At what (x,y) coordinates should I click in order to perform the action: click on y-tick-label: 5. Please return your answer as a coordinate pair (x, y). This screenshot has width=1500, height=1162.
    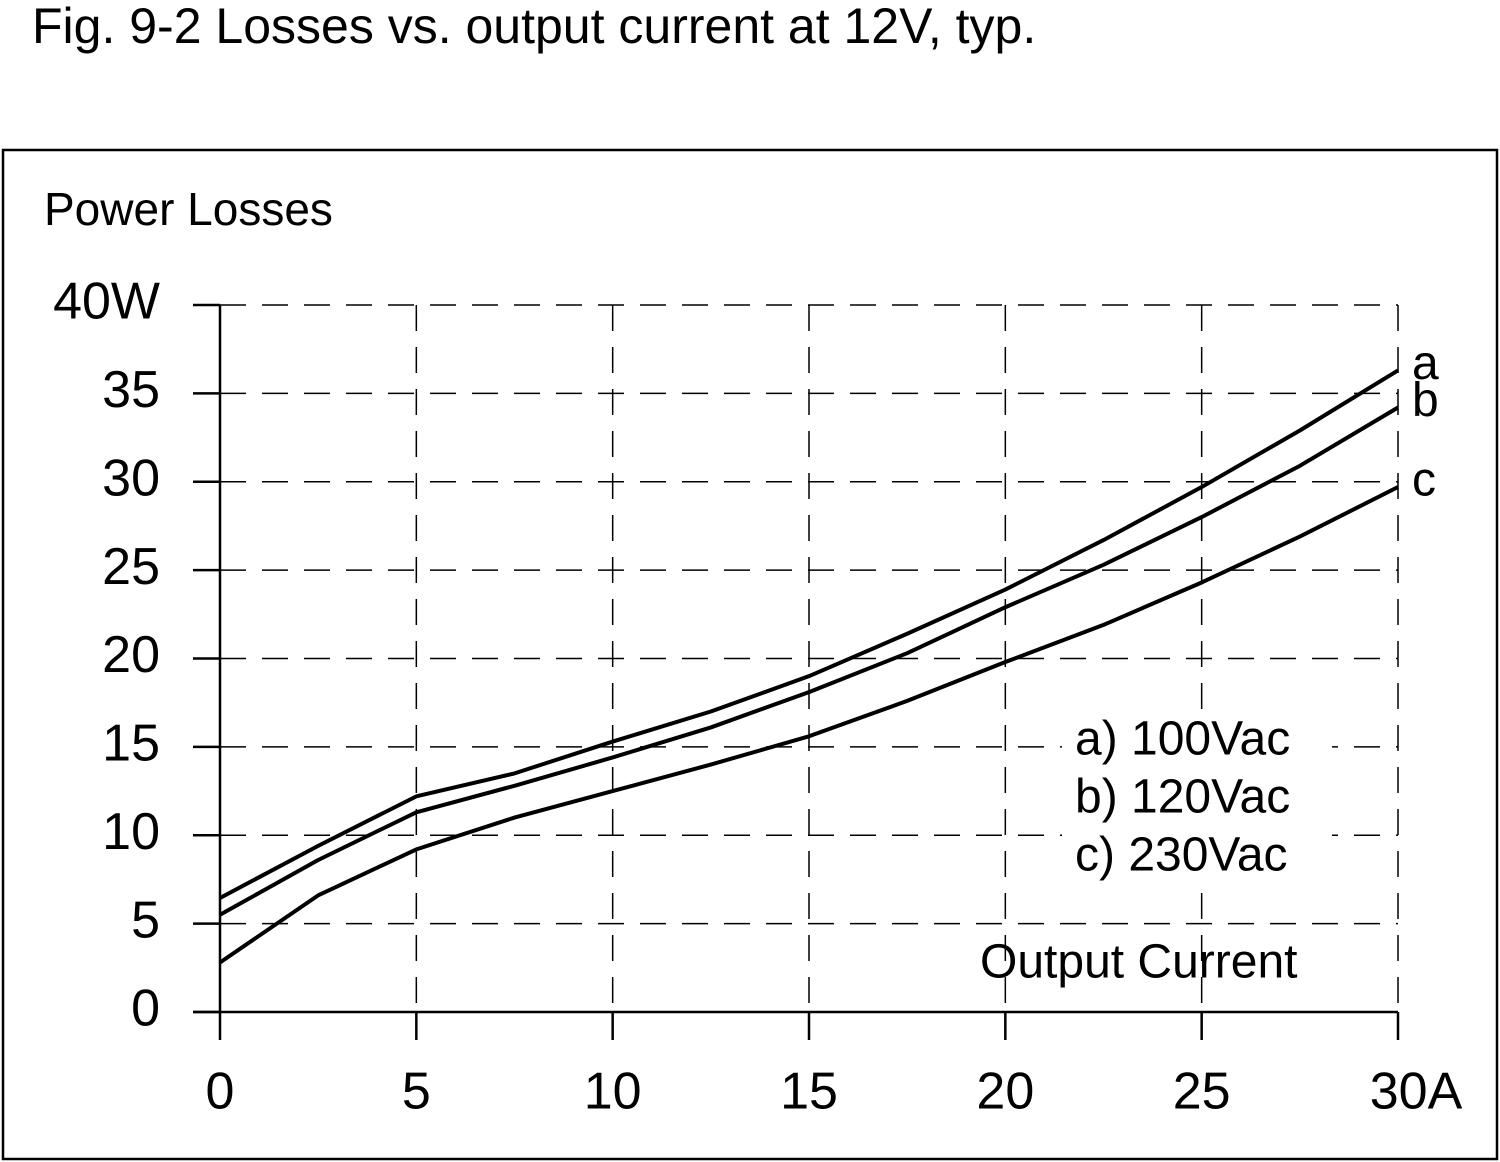
    Looking at the image, I should click on (145, 920).